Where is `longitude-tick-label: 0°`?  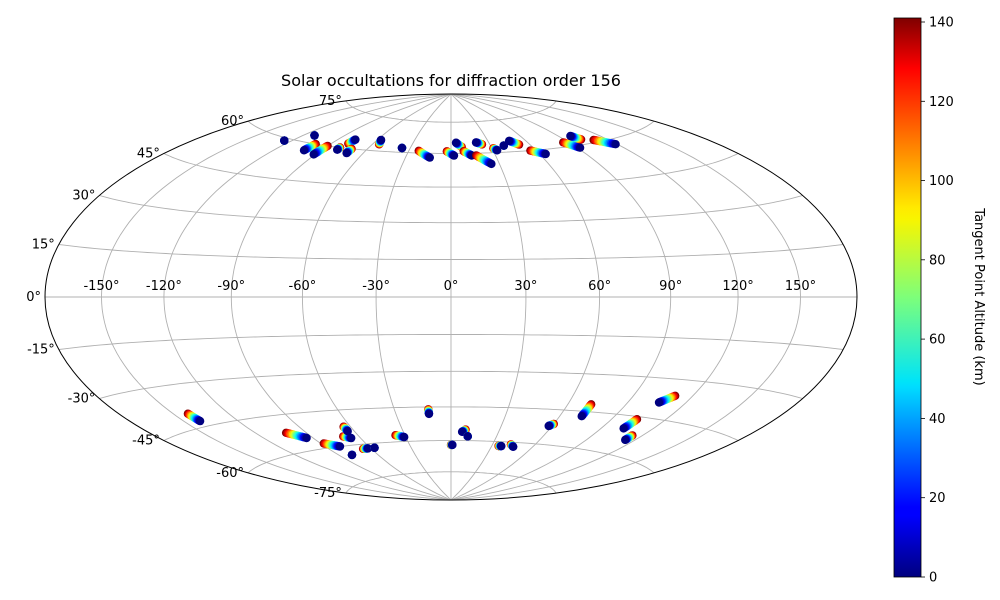 longitude-tick-label: 0° is located at coordinates (451, 286).